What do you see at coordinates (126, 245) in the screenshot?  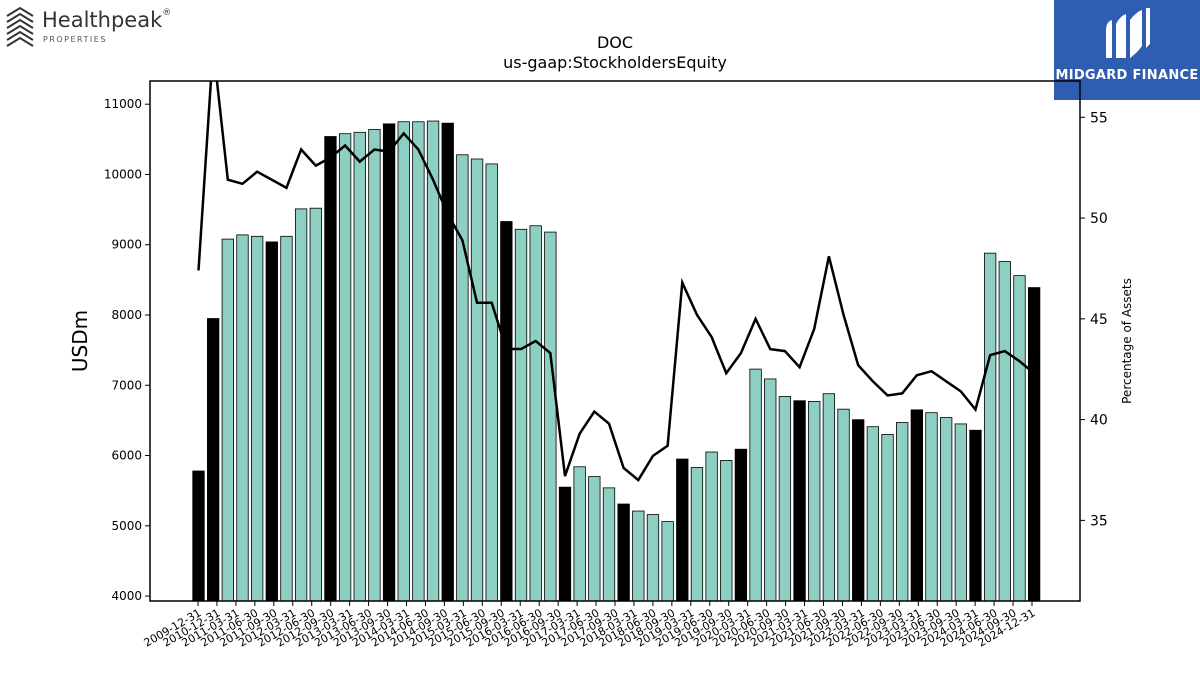 I see `y-tick-label: 9000` at bounding box center [126, 245].